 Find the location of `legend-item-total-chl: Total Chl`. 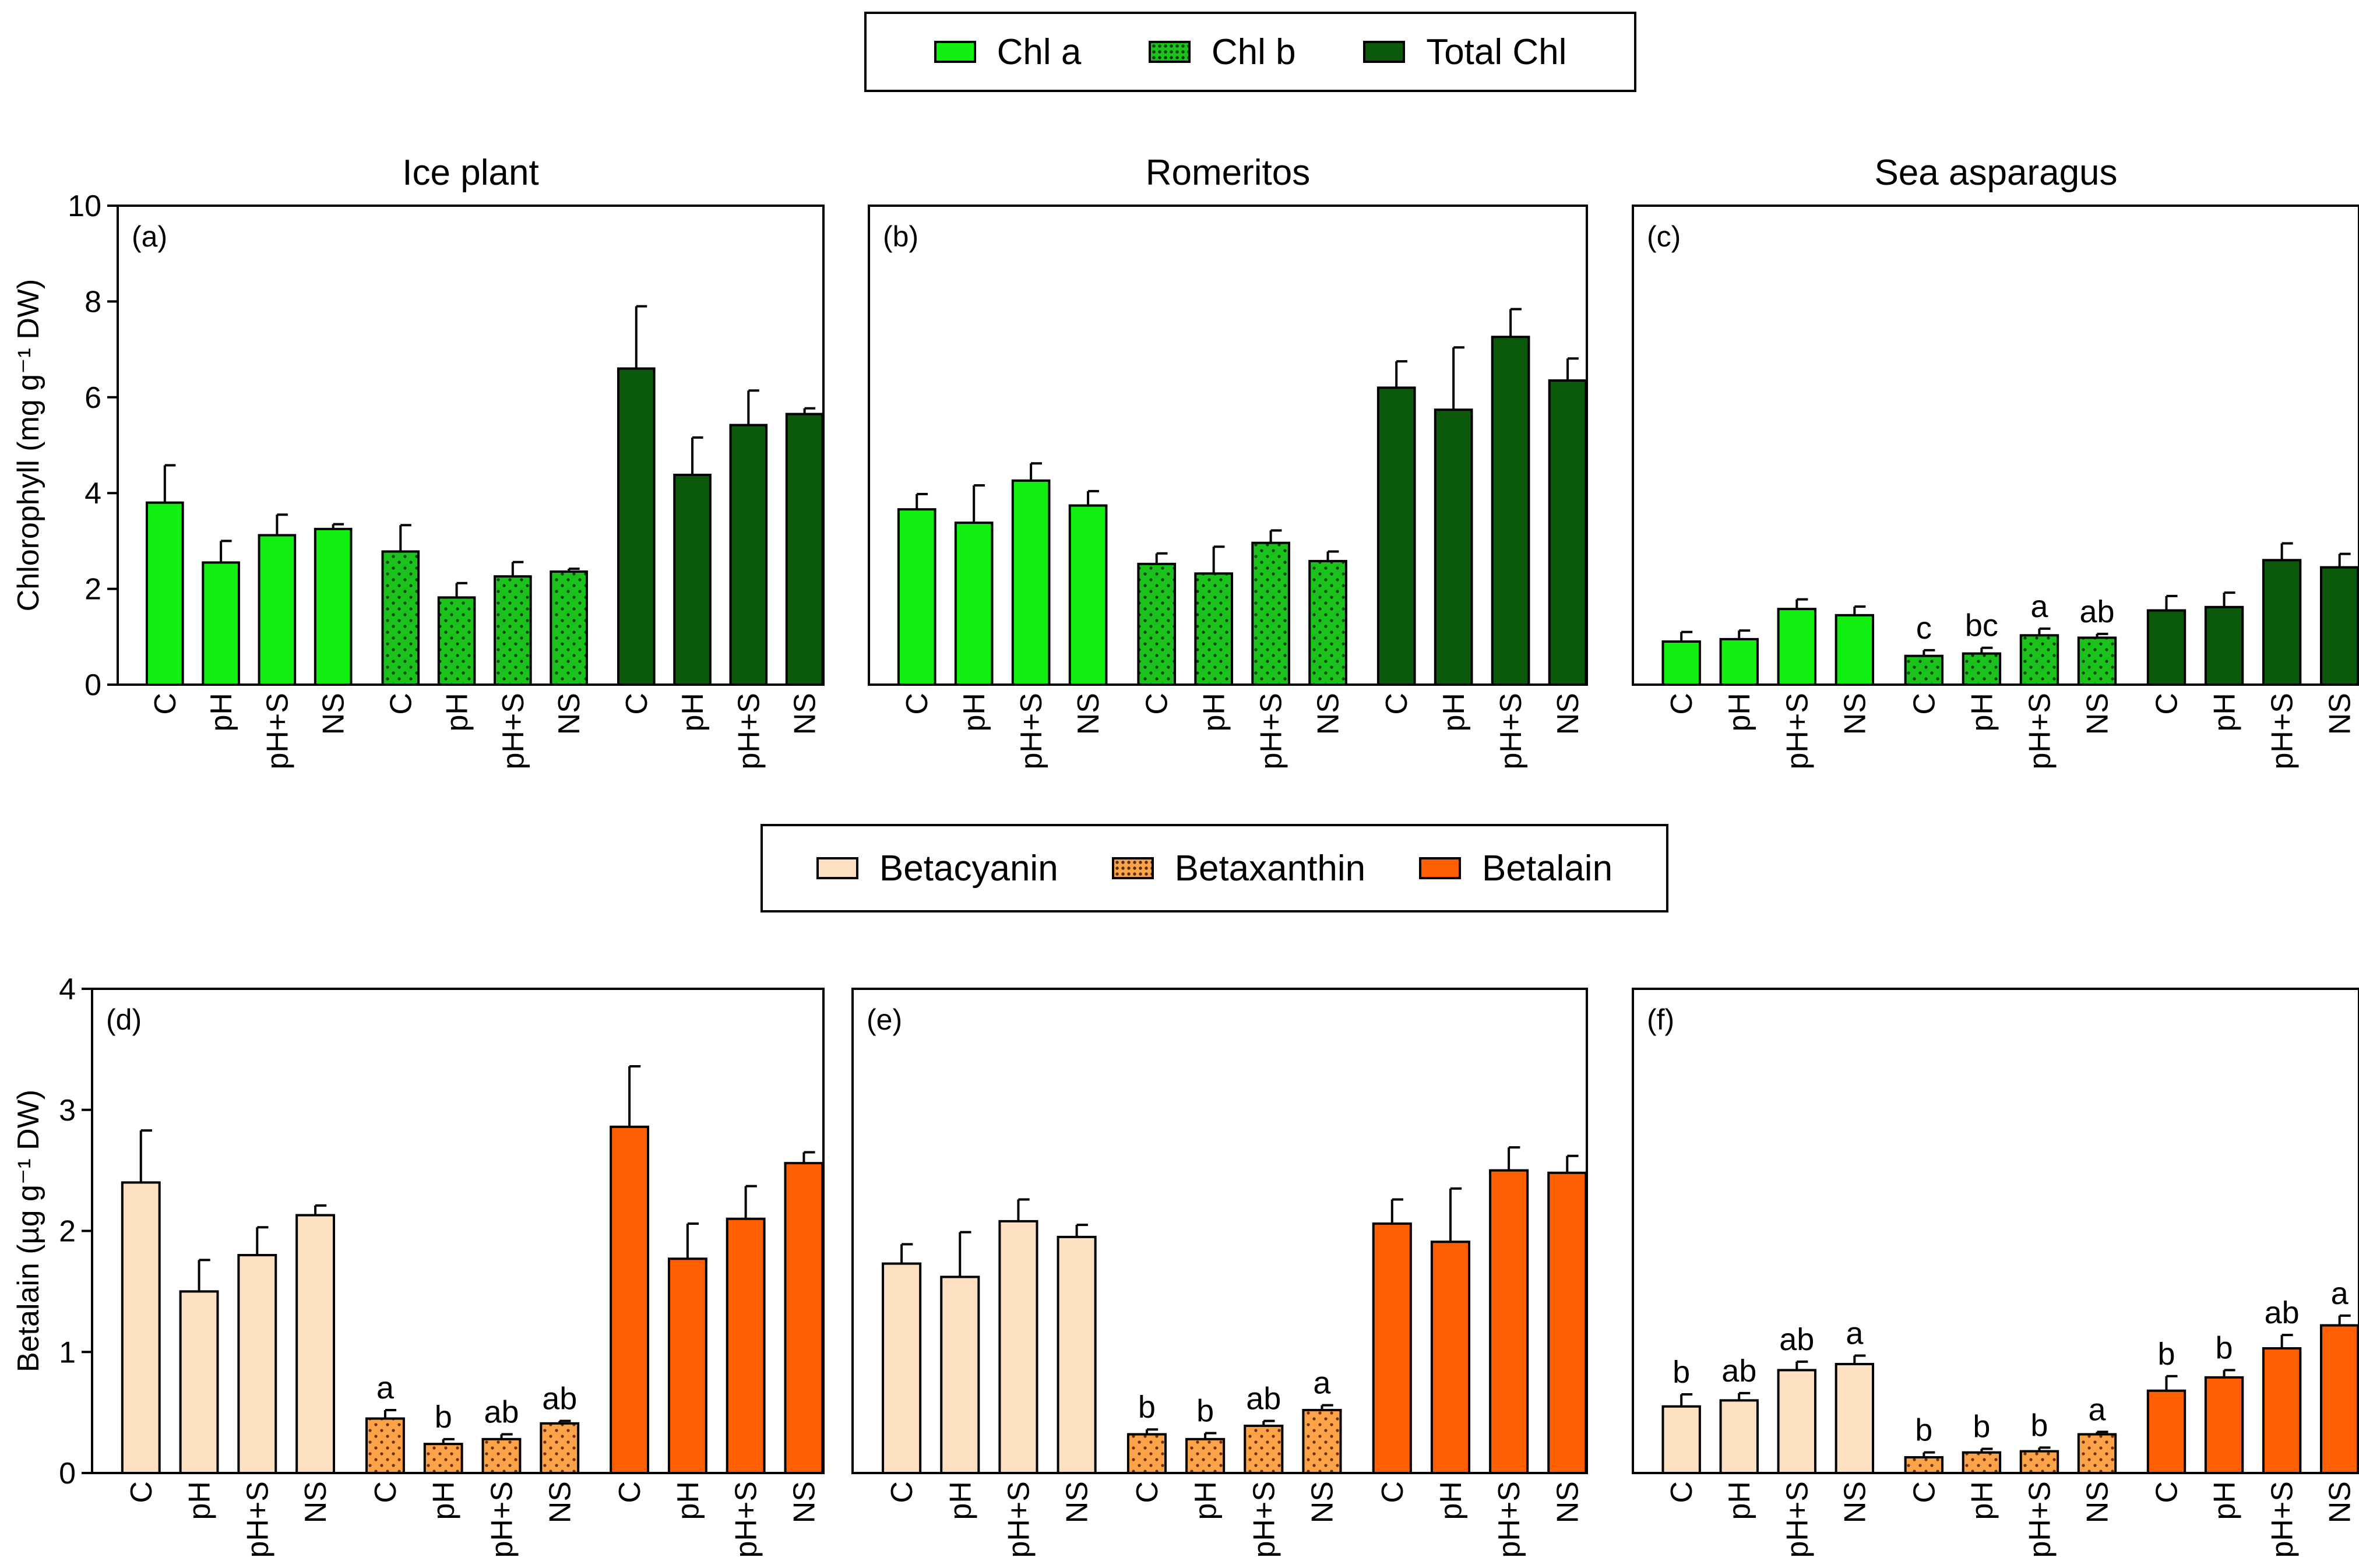

legend-item-total-chl: Total Chl is located at coordinates (1464, 52).